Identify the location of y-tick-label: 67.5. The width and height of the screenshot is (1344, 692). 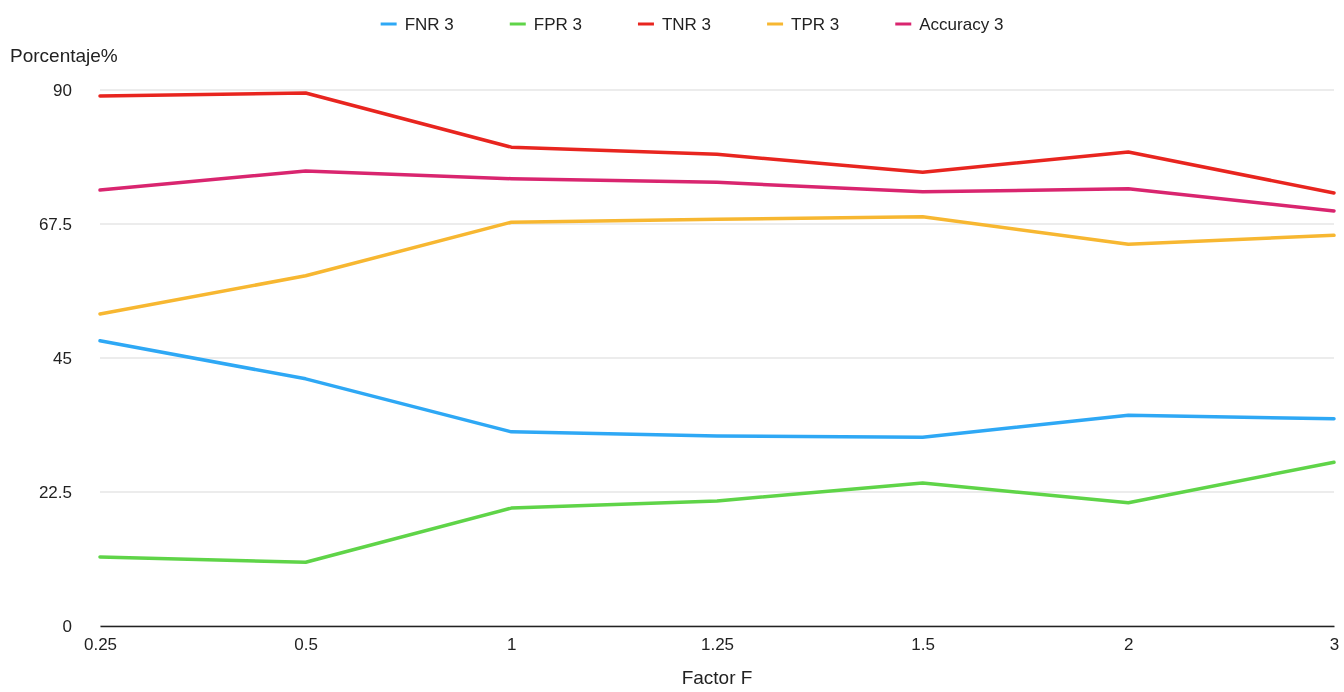
(55, 224).